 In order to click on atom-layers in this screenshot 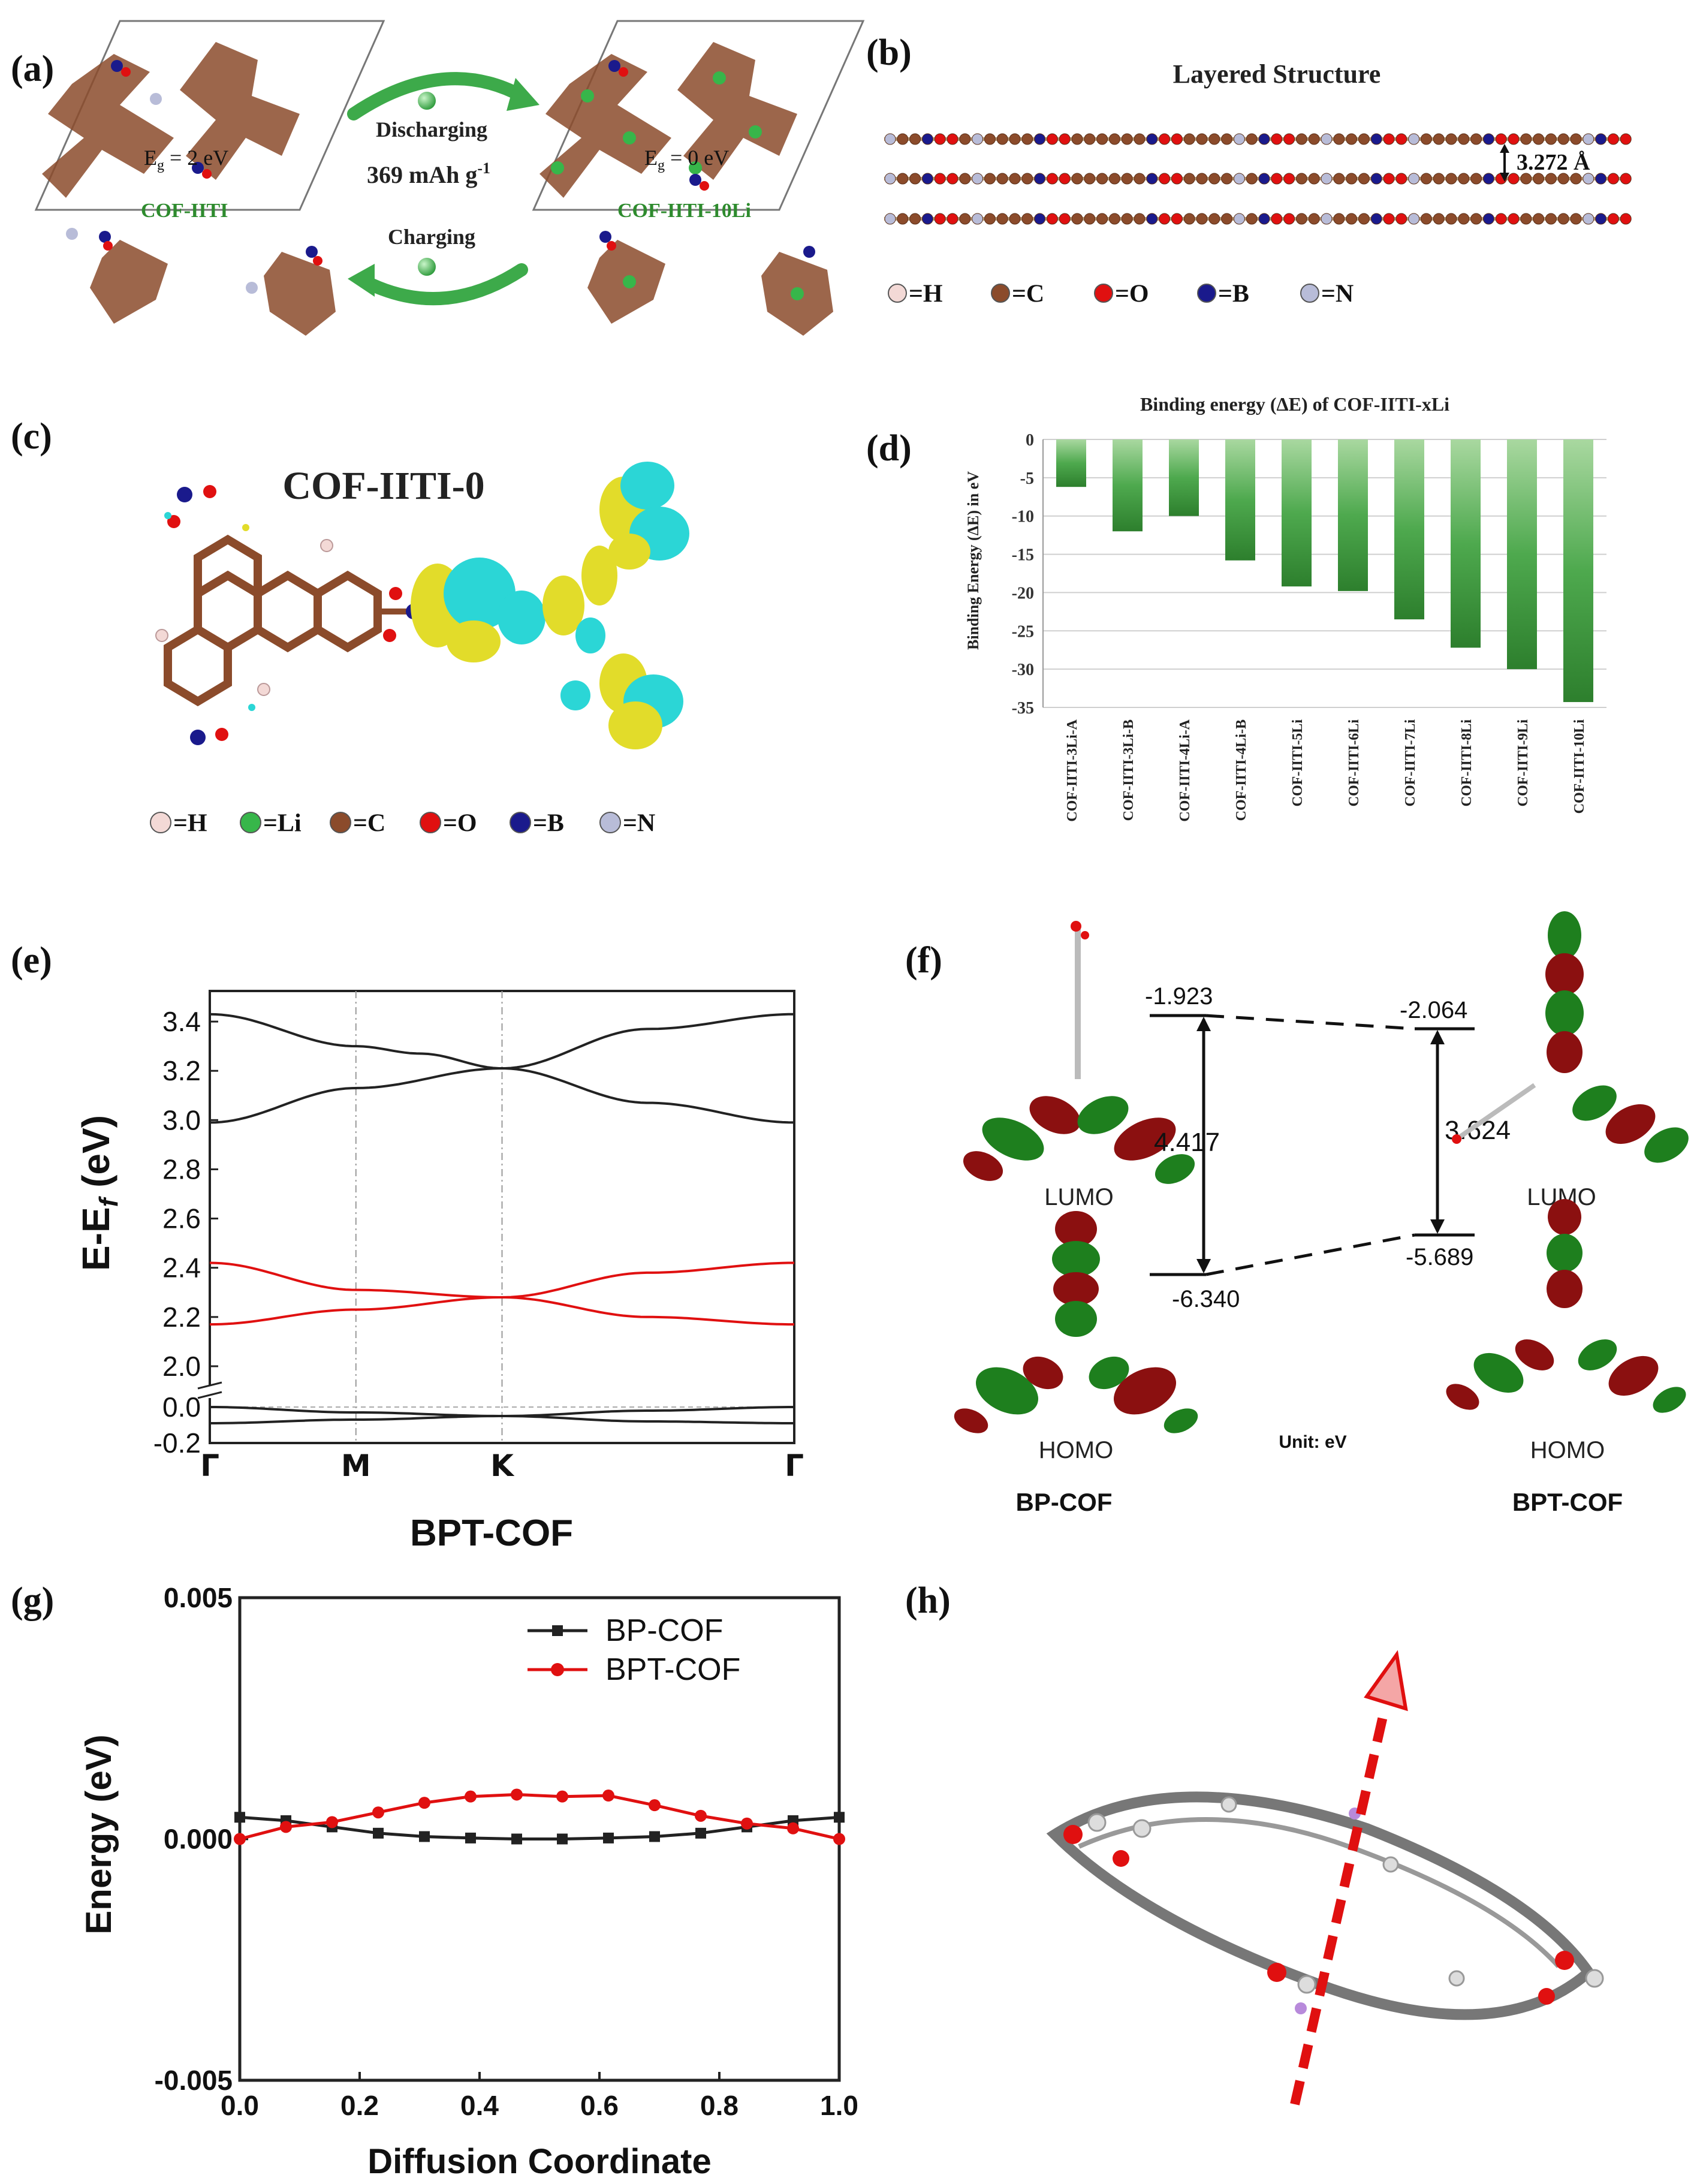, I will do `click(1258, 179)`.